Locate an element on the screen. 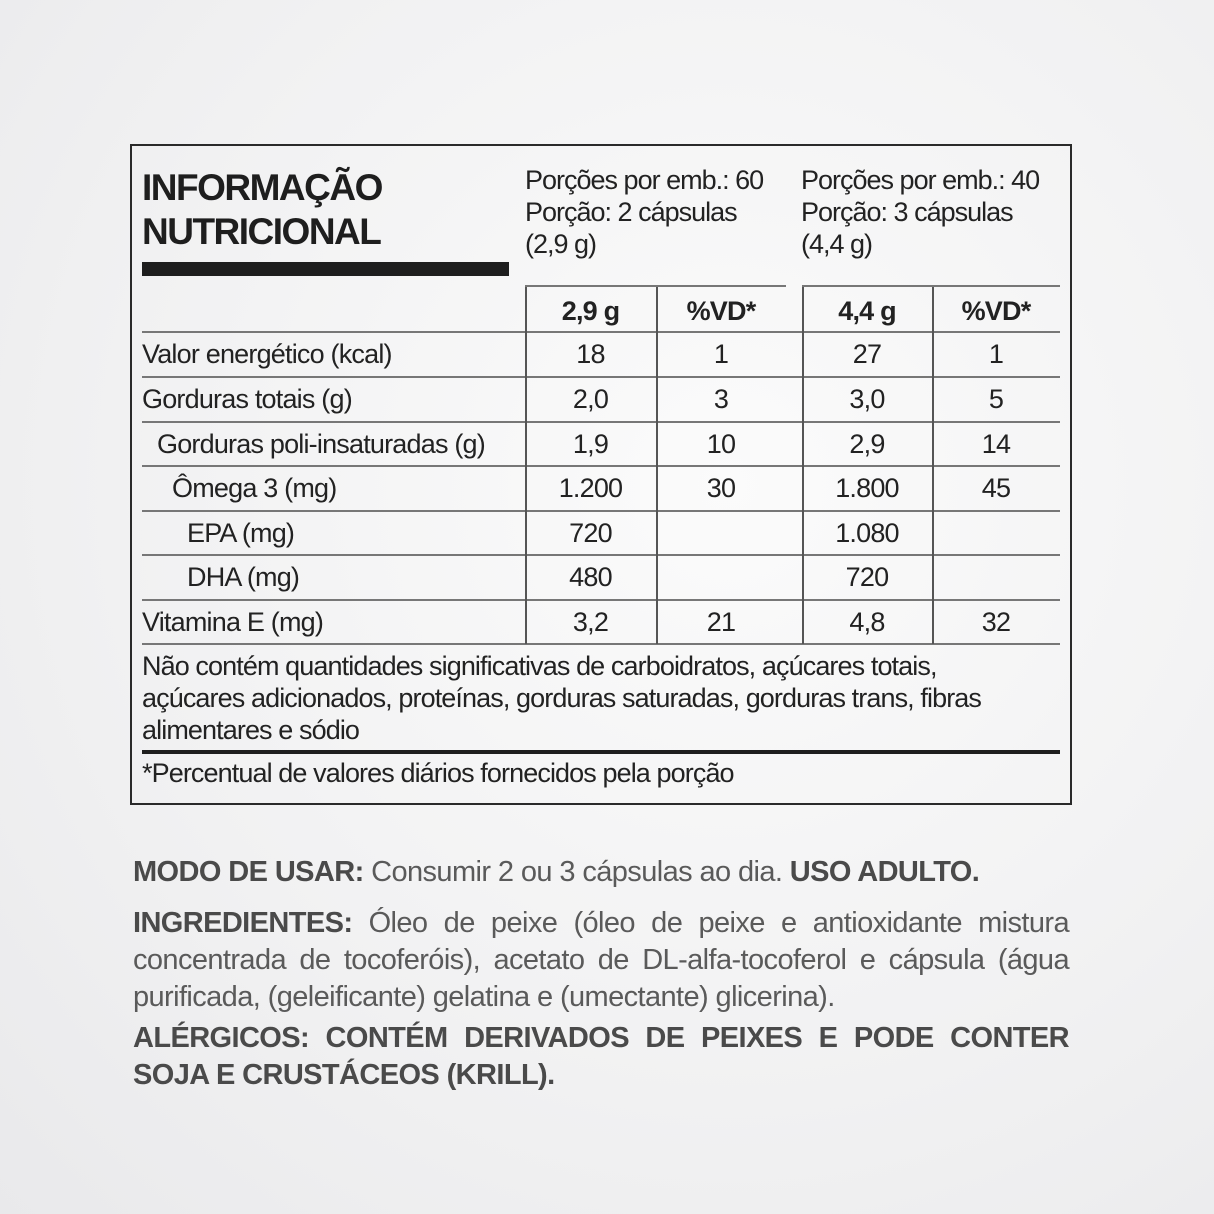 The image size is (1214, 1214). usage-text: Consumir 2 ou 3 cápsulas ao dia. is located at coordinates (576, 872).